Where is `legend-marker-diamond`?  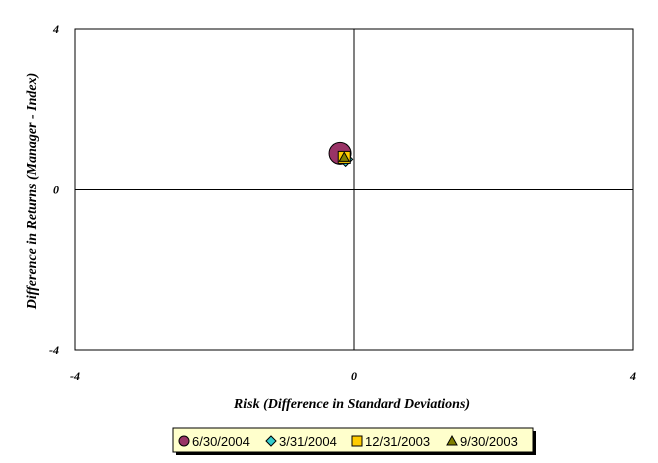
legend-marker-diamond is located at coordinates (271, 441).